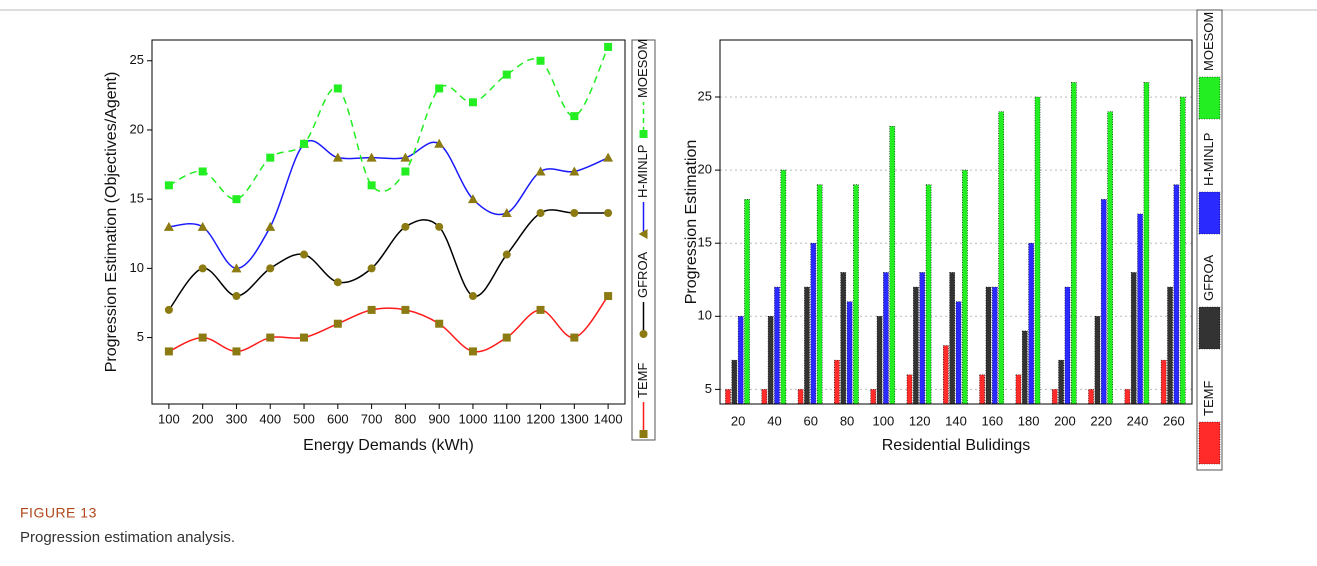 The image size is (1317, 566). Describe the element at coordinates (270, 418) in the screenshot. I see `x-tick-label: 400` at that location.